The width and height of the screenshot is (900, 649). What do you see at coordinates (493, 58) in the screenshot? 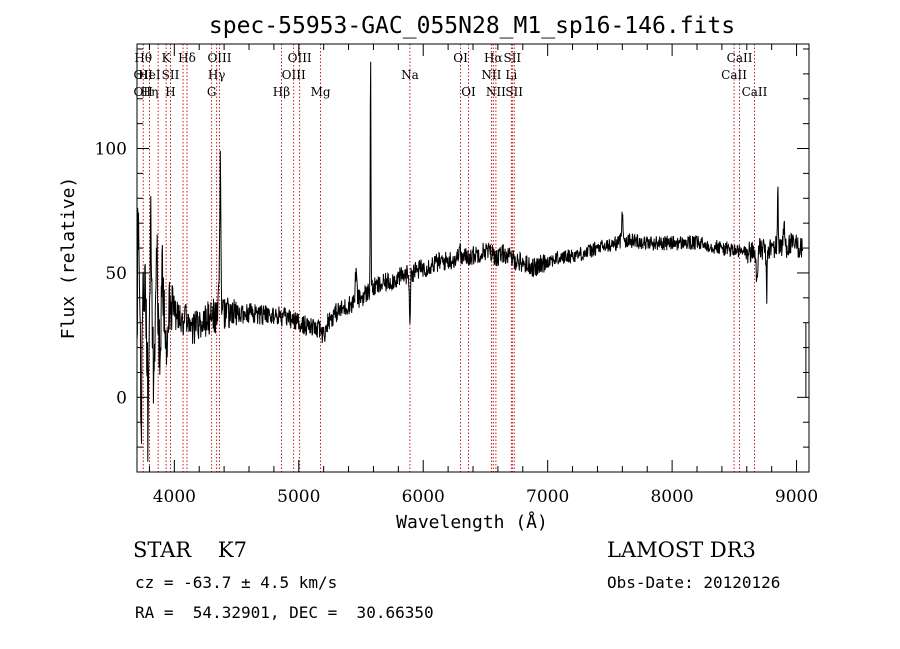
I see `line-label: Hα` at bounding box center [493, 58].